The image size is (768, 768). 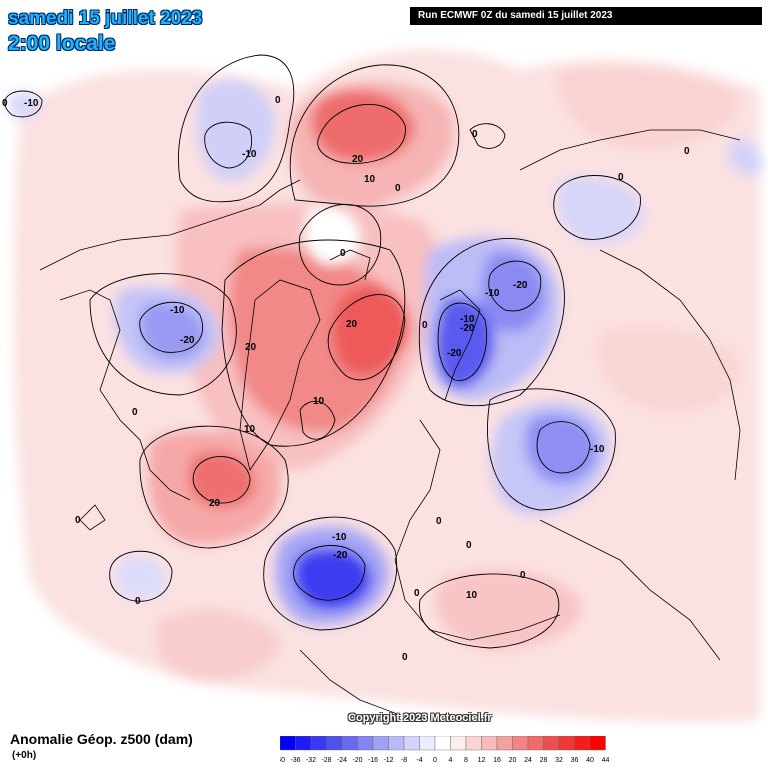 I want to click on legend-tick-label: 16, so click(x=497, y=760).